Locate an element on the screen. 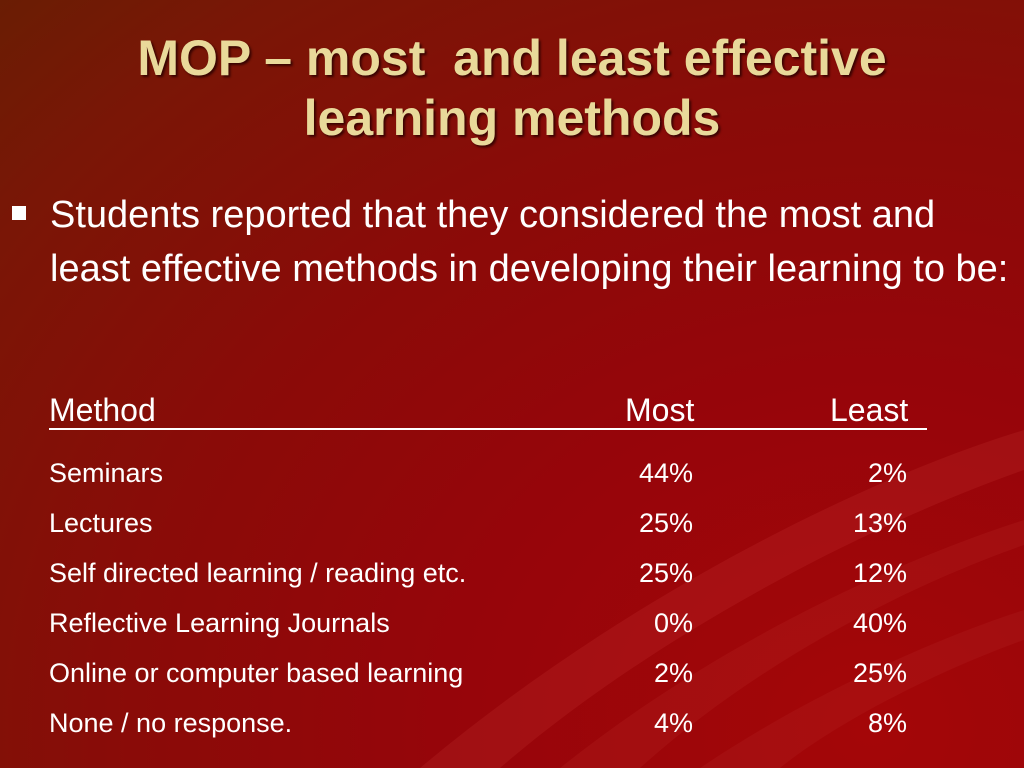  header-least: Least is located at coordinates (869, 410).